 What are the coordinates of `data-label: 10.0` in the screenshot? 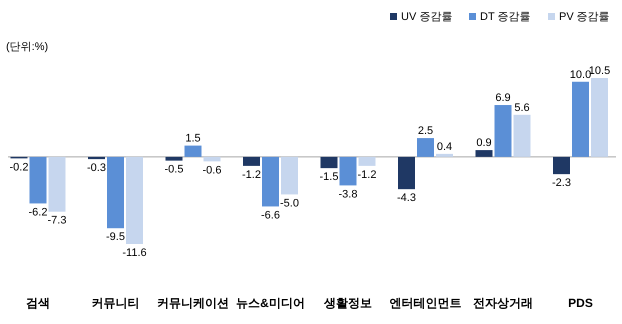 It's located at (581, 74).